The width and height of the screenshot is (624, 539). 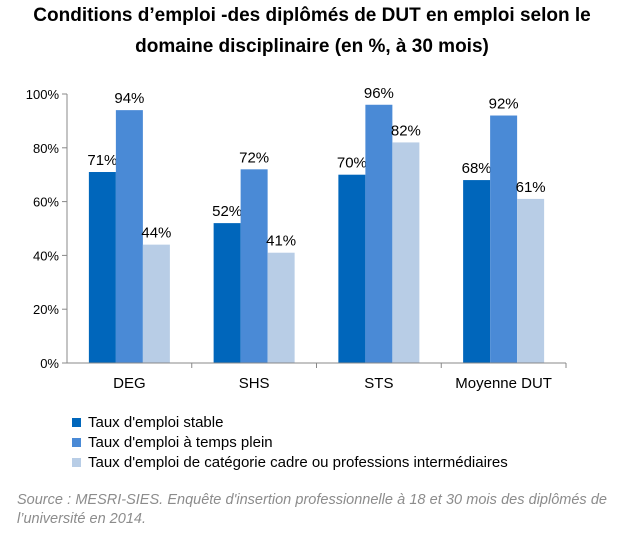 What do you see at coordinates (46, 202) in the screenshot?
I see `y-tick-label: 60%` at bounding box center [46, 202].